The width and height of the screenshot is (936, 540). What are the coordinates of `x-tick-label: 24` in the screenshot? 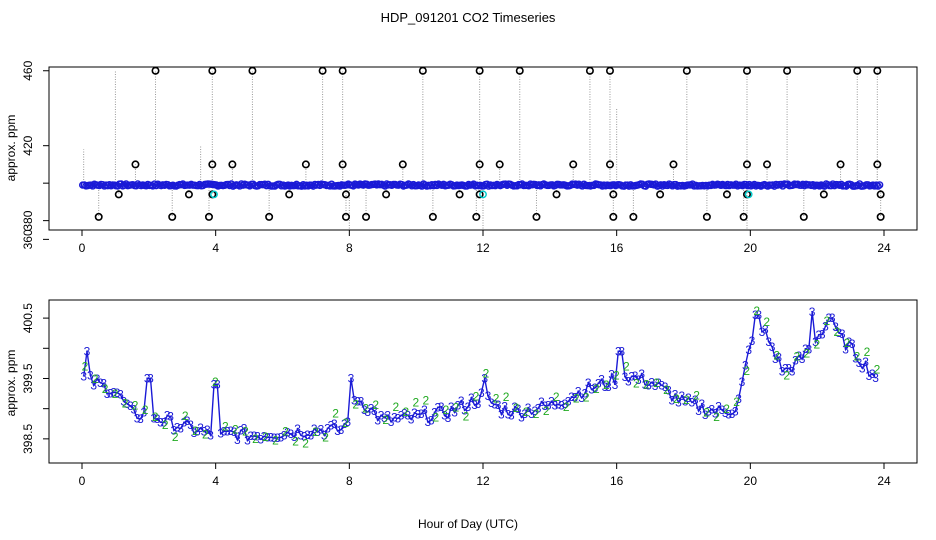 It's located at (884, 248).